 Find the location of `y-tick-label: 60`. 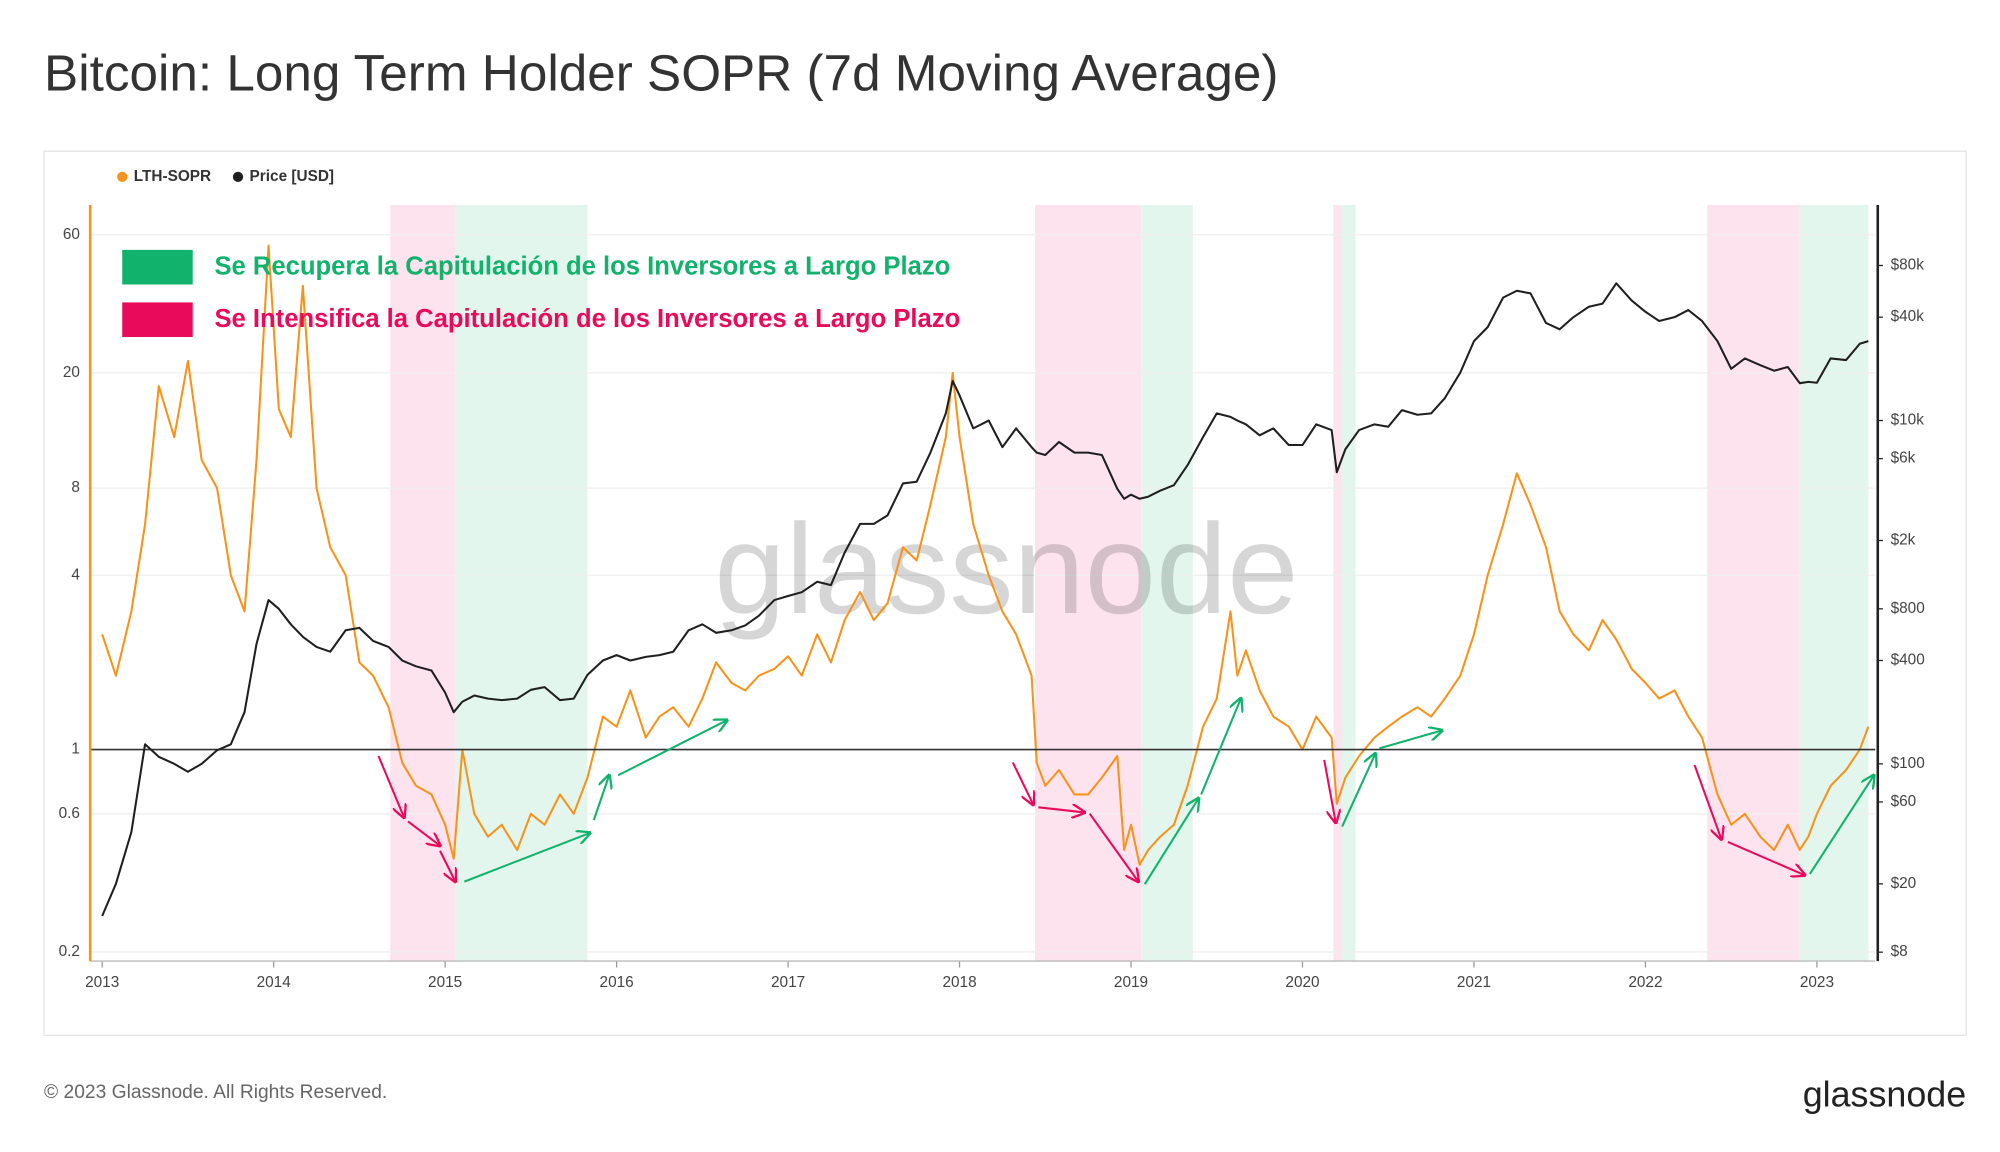

y-tick-label: 60 is located at coordinates (71, 234).